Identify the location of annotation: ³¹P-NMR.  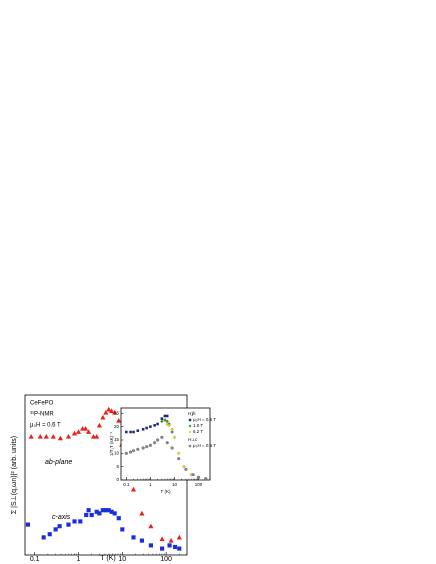
(42, 415).